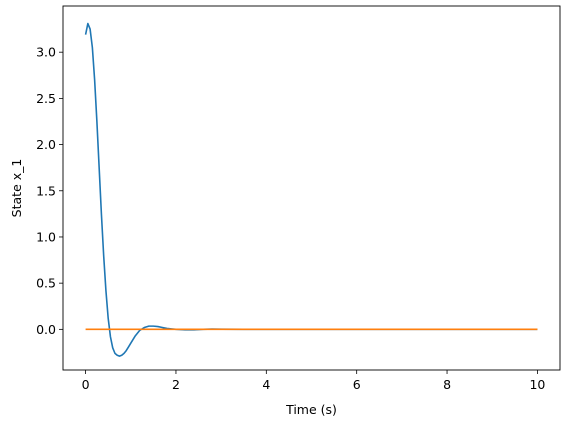  What do you see at coordinates (46, 98) in the screenshot?
I see `y-tick-label: 2.5` at bounding box center [46, 98].